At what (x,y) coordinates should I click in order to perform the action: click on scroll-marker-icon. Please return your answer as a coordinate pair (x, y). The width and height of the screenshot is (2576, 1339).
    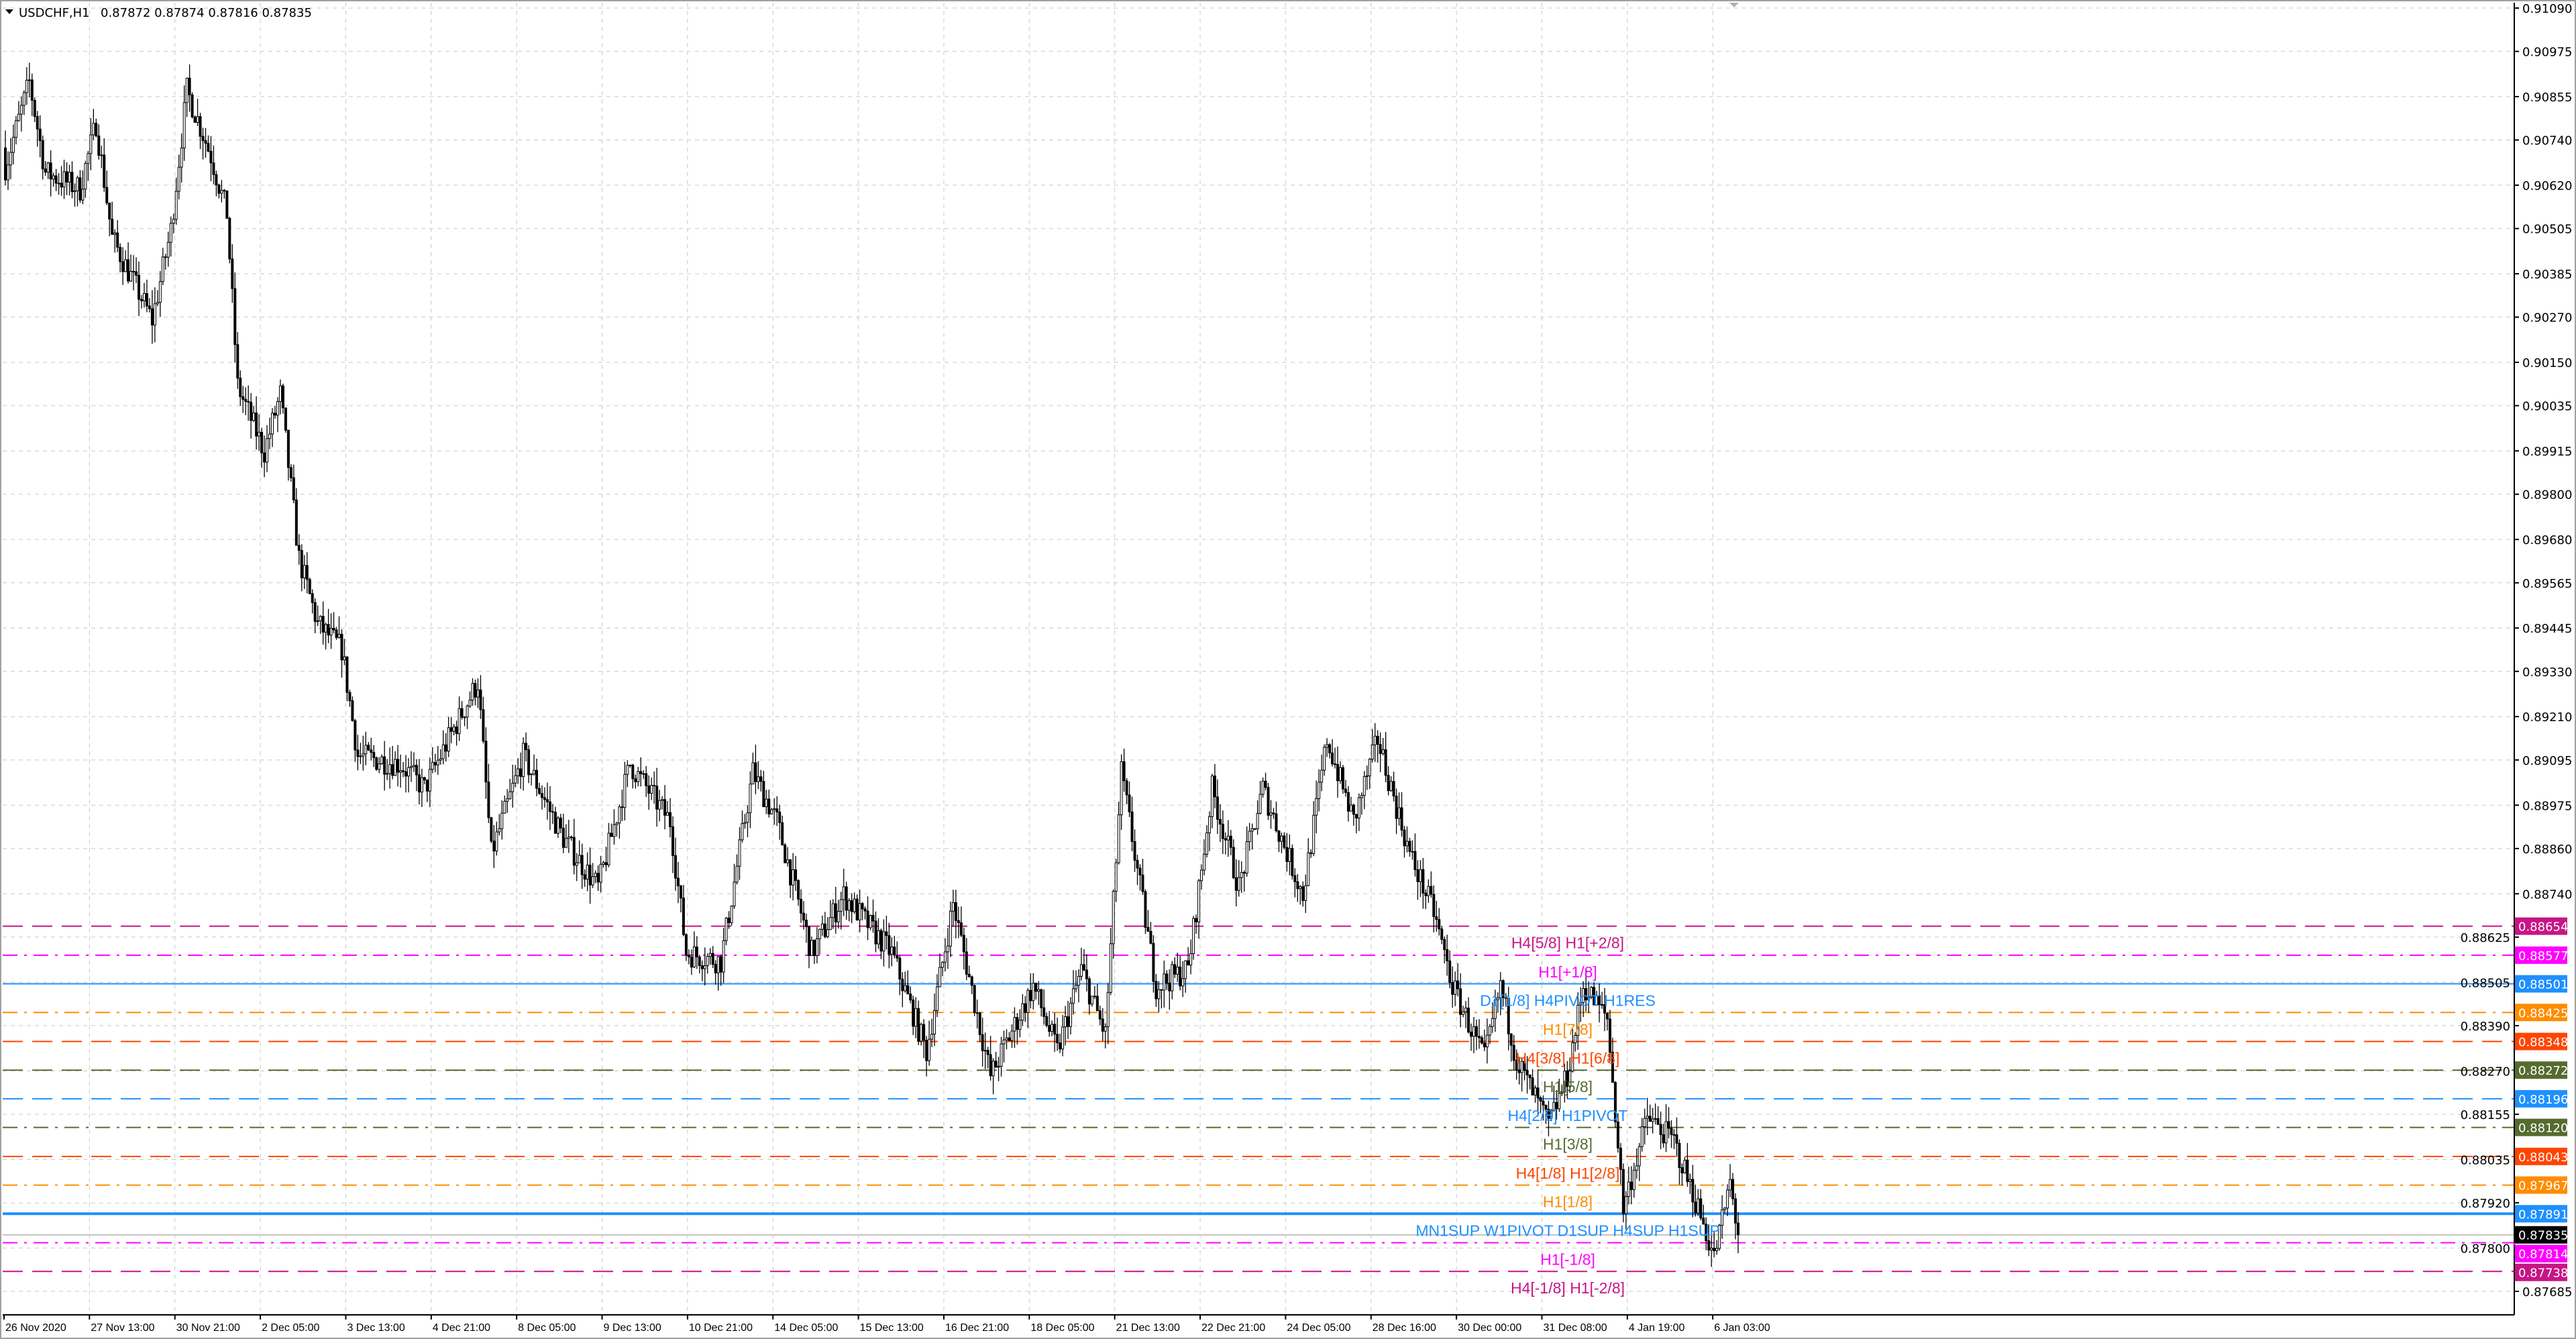
    Looking at the image, I should click on (1734, 5).